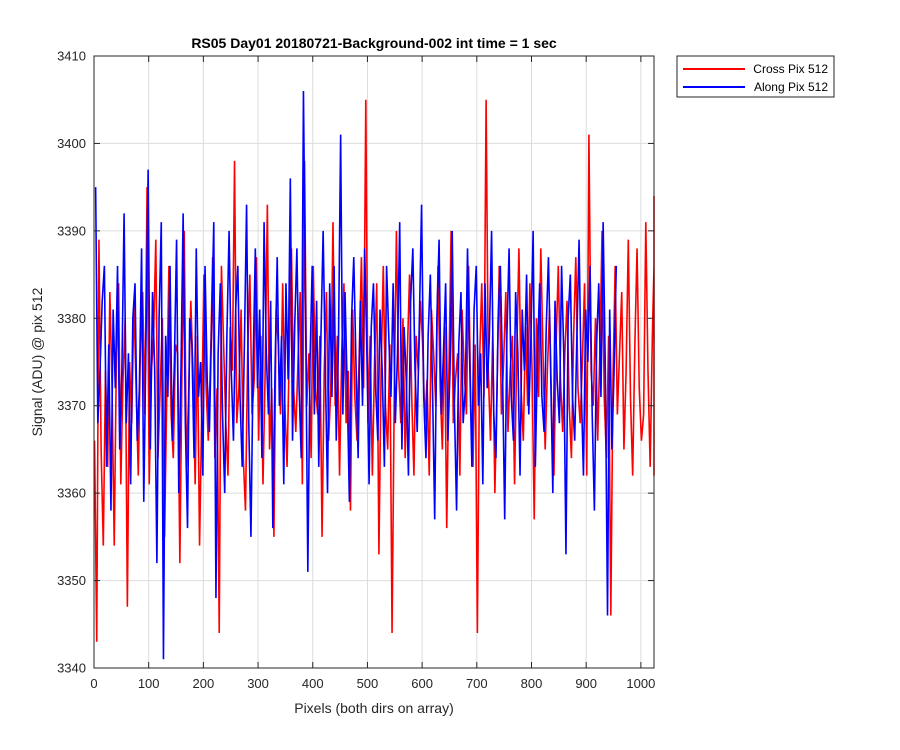  I want to click on x-tick-label: 800, so click(532, 683).